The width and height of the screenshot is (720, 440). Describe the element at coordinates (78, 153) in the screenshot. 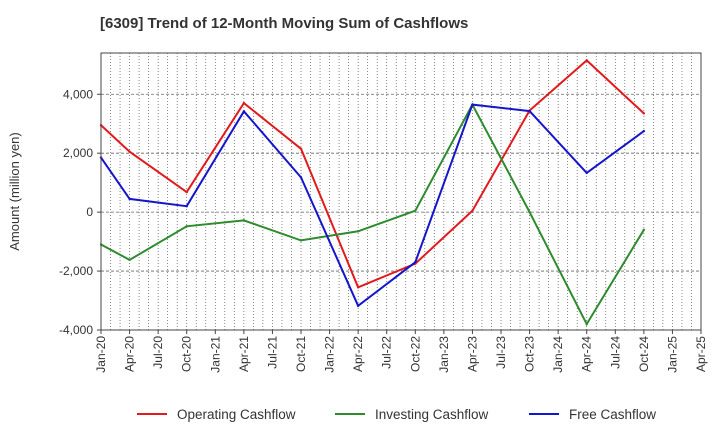

I see `y-tick-label: 2,000` at that location.